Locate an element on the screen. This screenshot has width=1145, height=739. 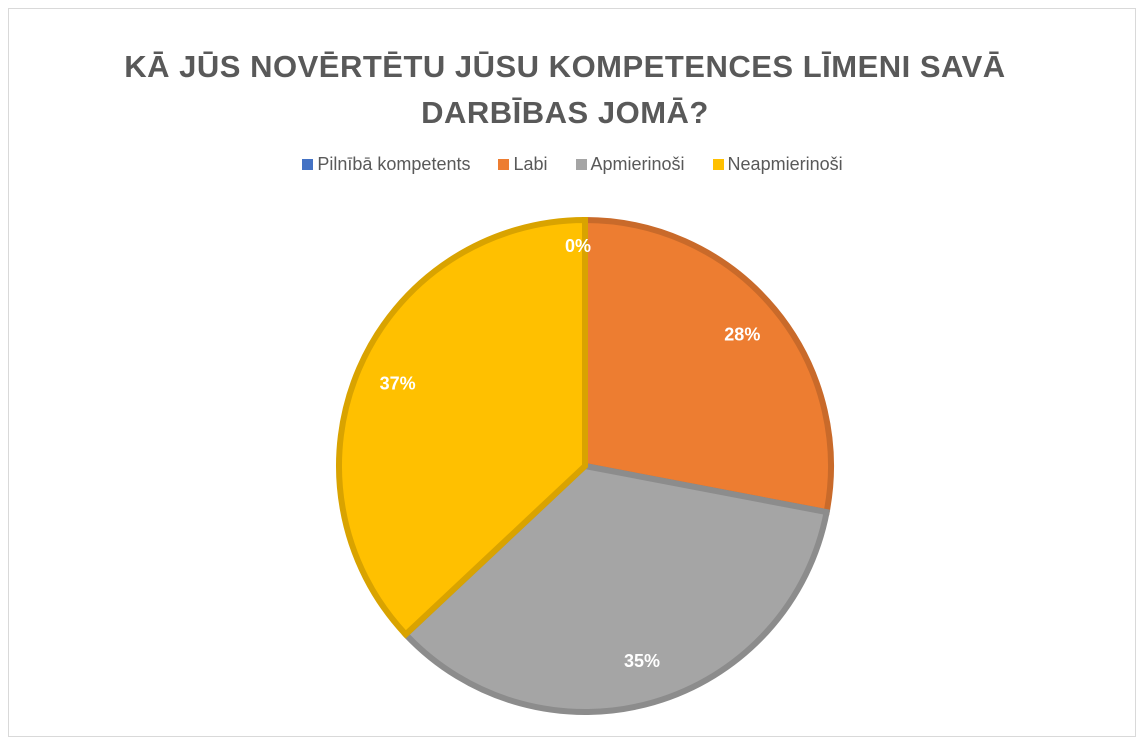
data-label: 37% is located at coordinates (398, 384).